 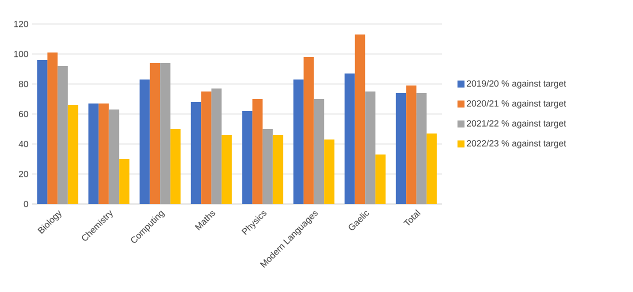 What do you see at coordinates (516, 84) in the screenshot?
I see `legend-label: 2019/20 % against target` at bounding box center [516, 84].